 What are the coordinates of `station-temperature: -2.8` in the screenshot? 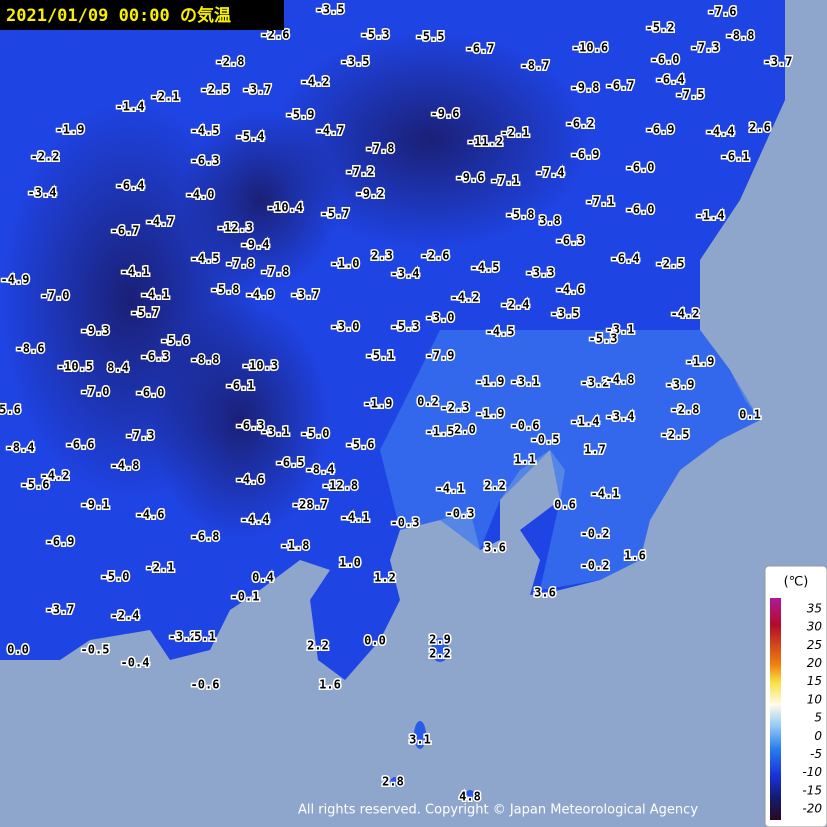 It's located at (685, 410).